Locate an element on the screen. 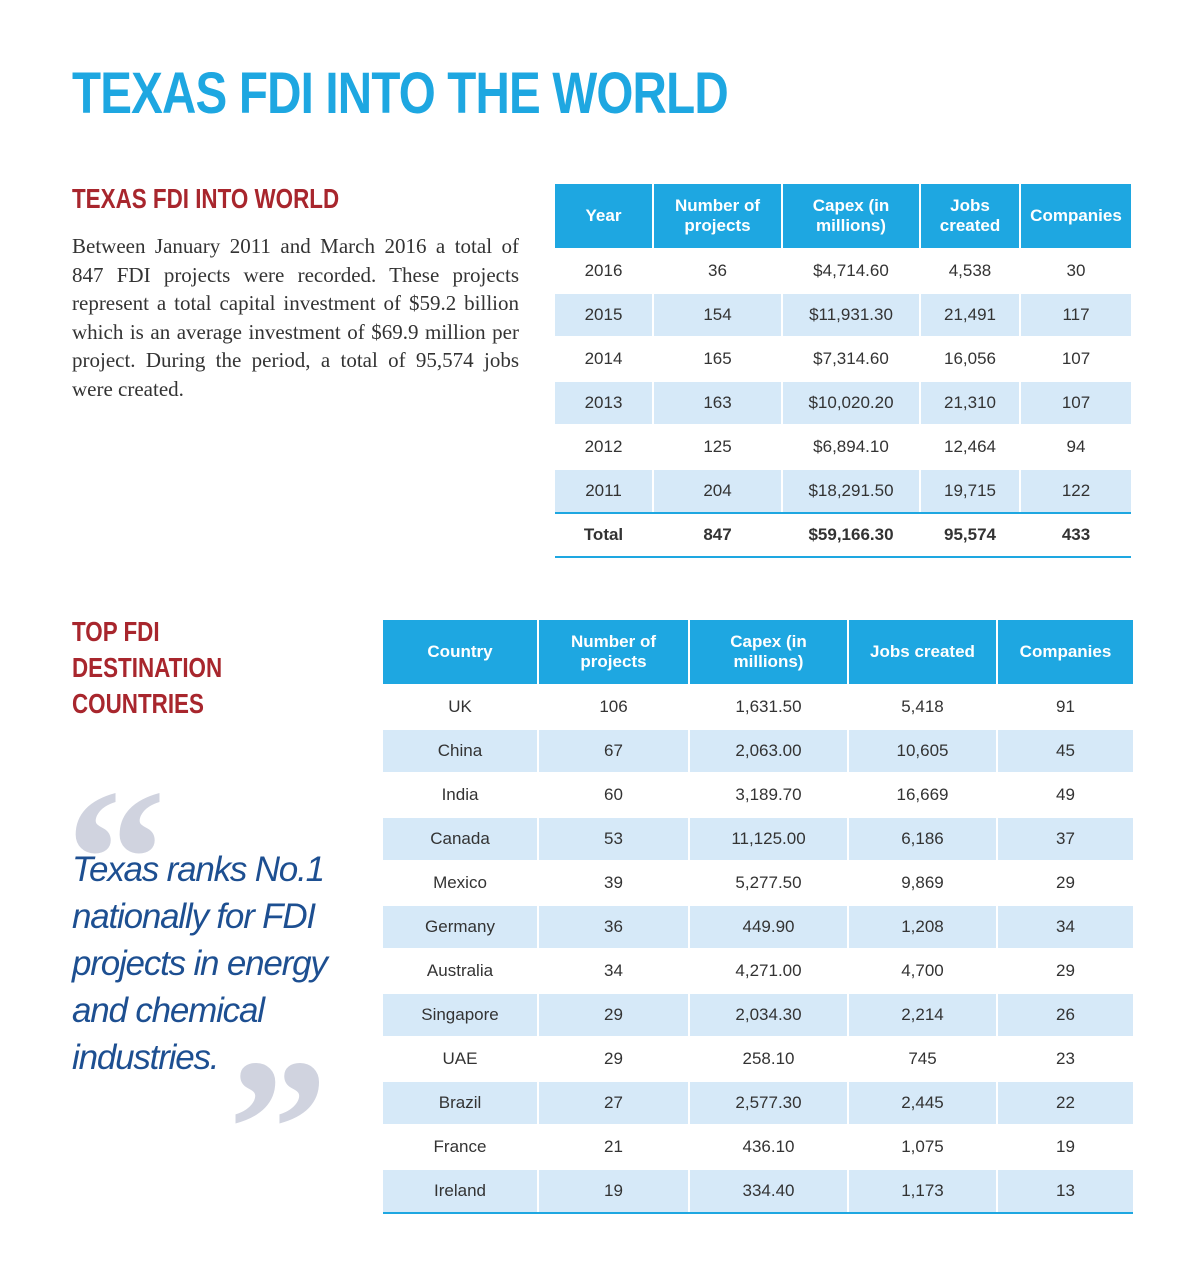 This screenshot has width=1200, height=1279. cell-projects: 204 is located at coordinates (717, 491).